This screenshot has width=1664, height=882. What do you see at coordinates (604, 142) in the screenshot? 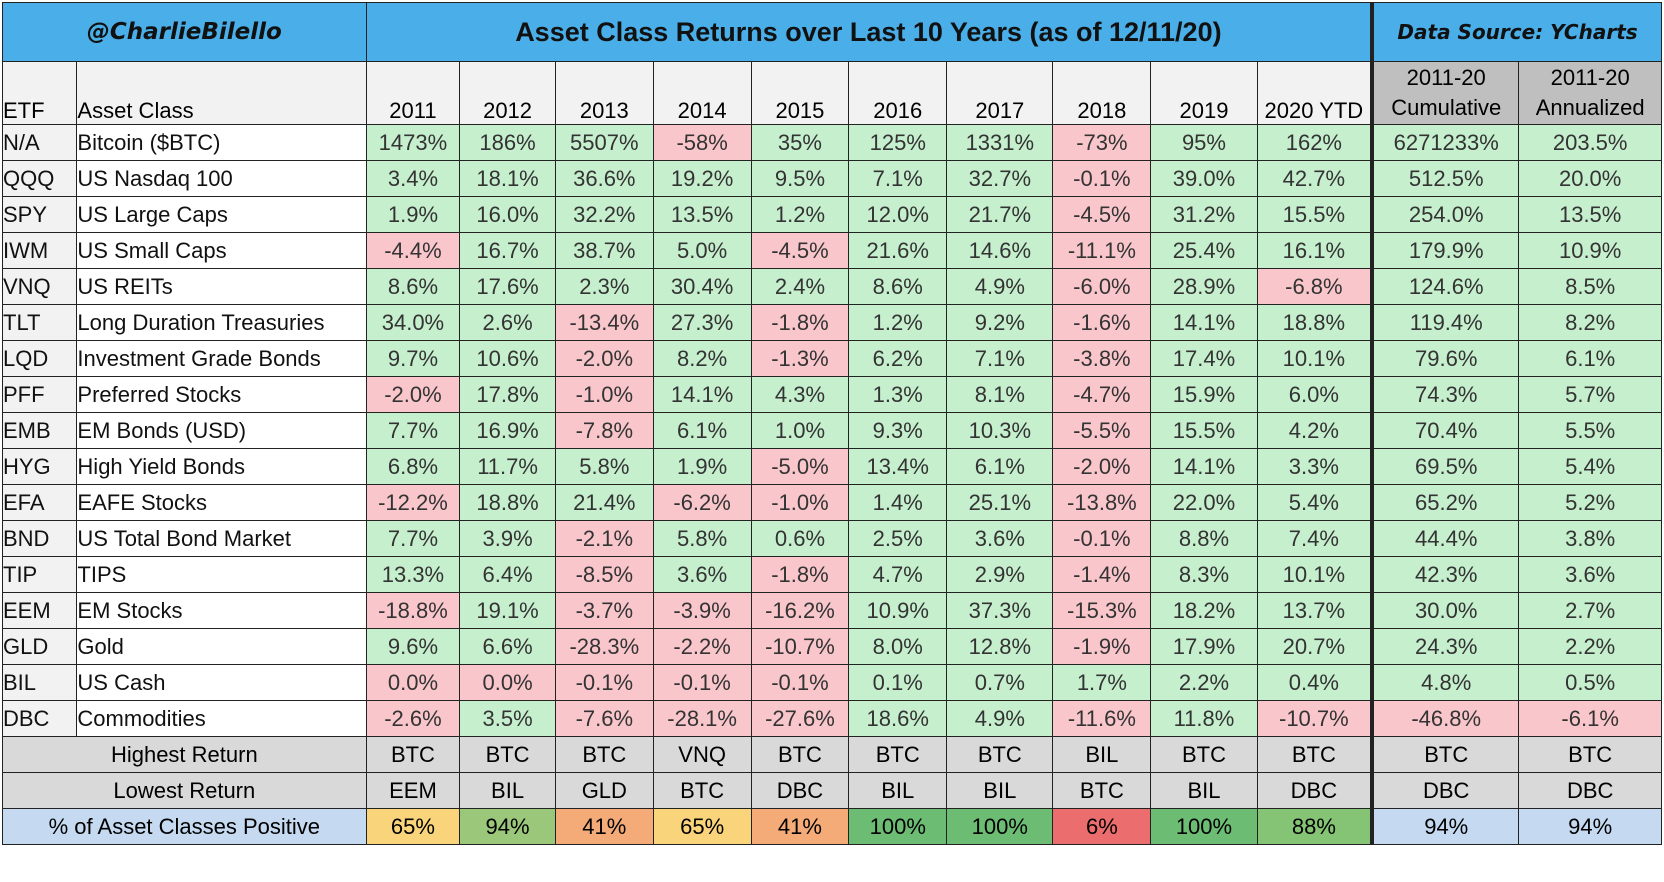
I see `return-cell: 5507%` at bounding box center [604, 142].